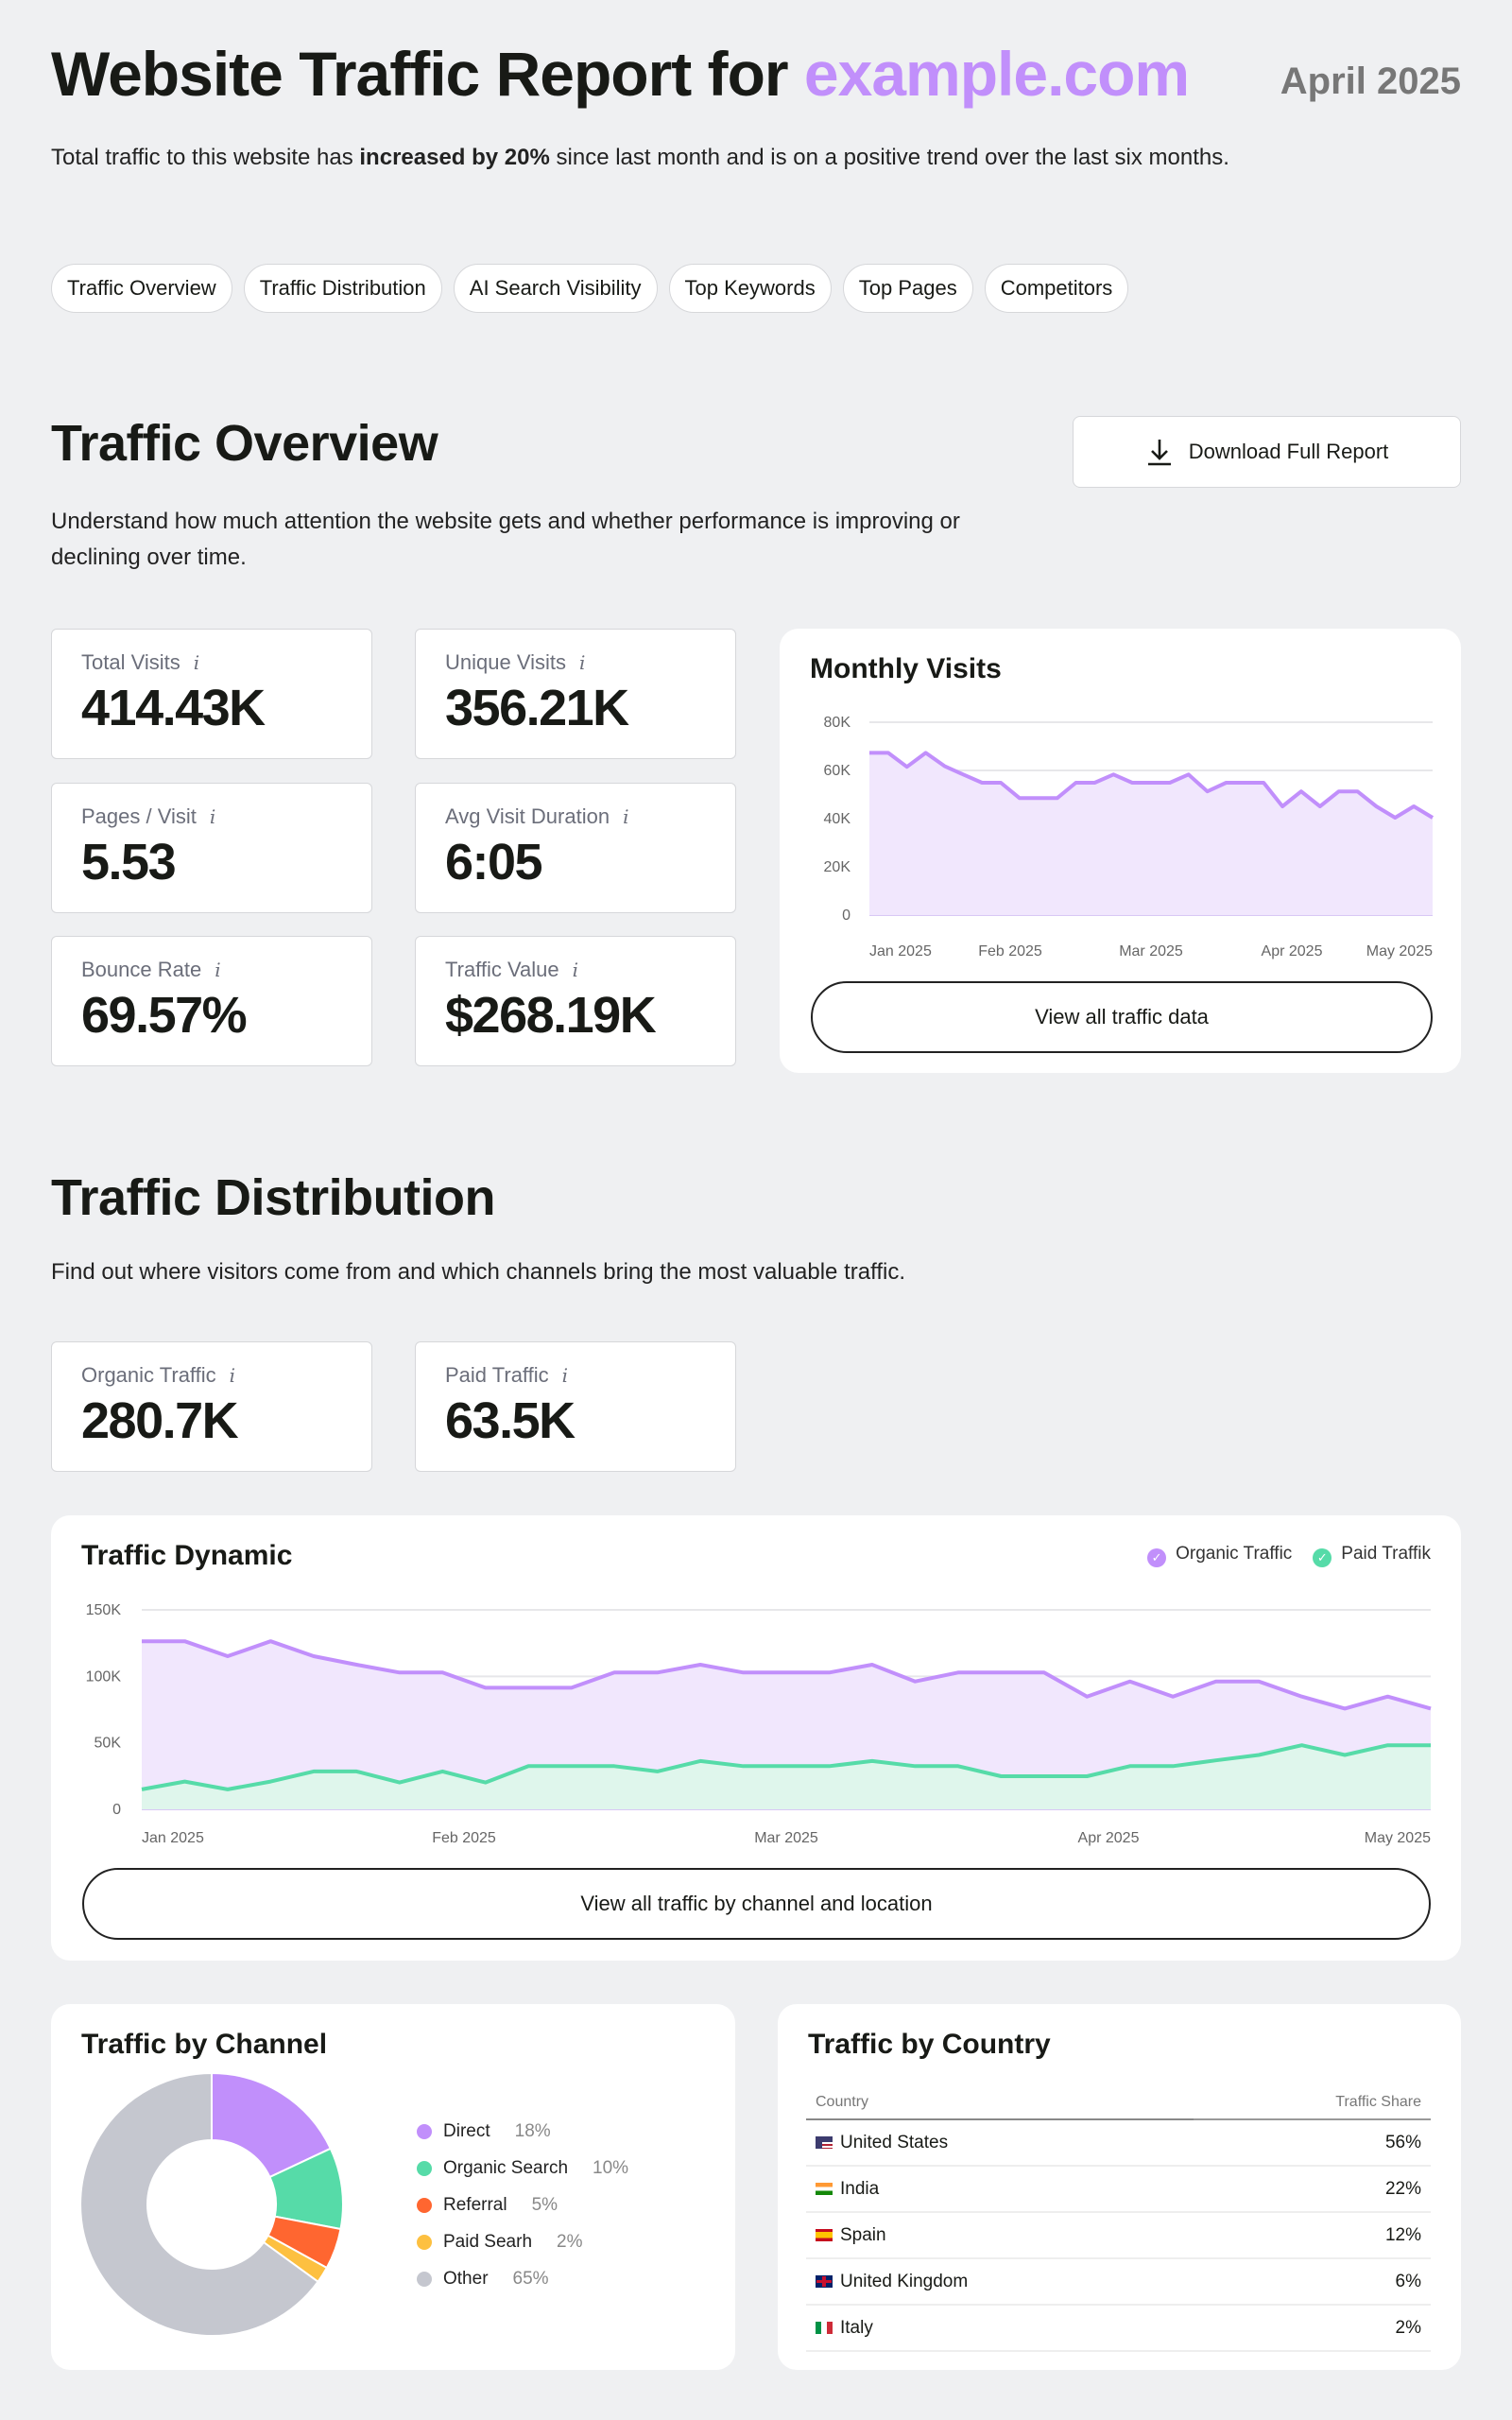  What do you see at coordinates (204, 2045) in the screenshot?
I see `chart-title: Traffic by Channel` at bounding box center [204, 2045].